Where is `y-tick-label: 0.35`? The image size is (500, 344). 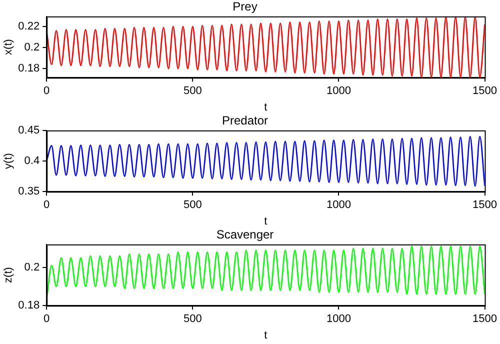 y-tick-label: 0.35 is located at coordinates (29, 192).